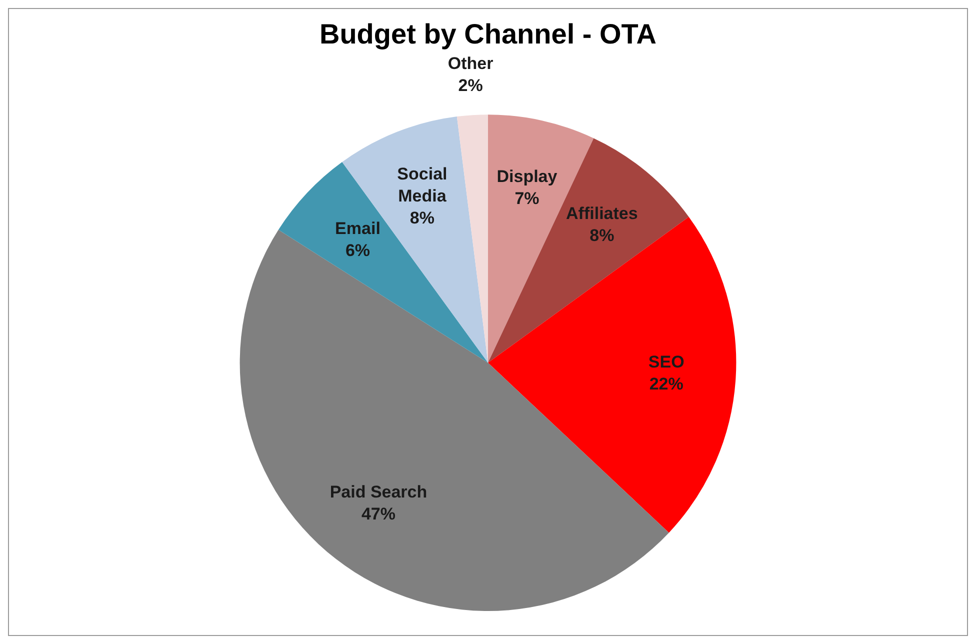 The image size is (976, 644). I want to click on slice-label: Paid Search, so click(379, 492).